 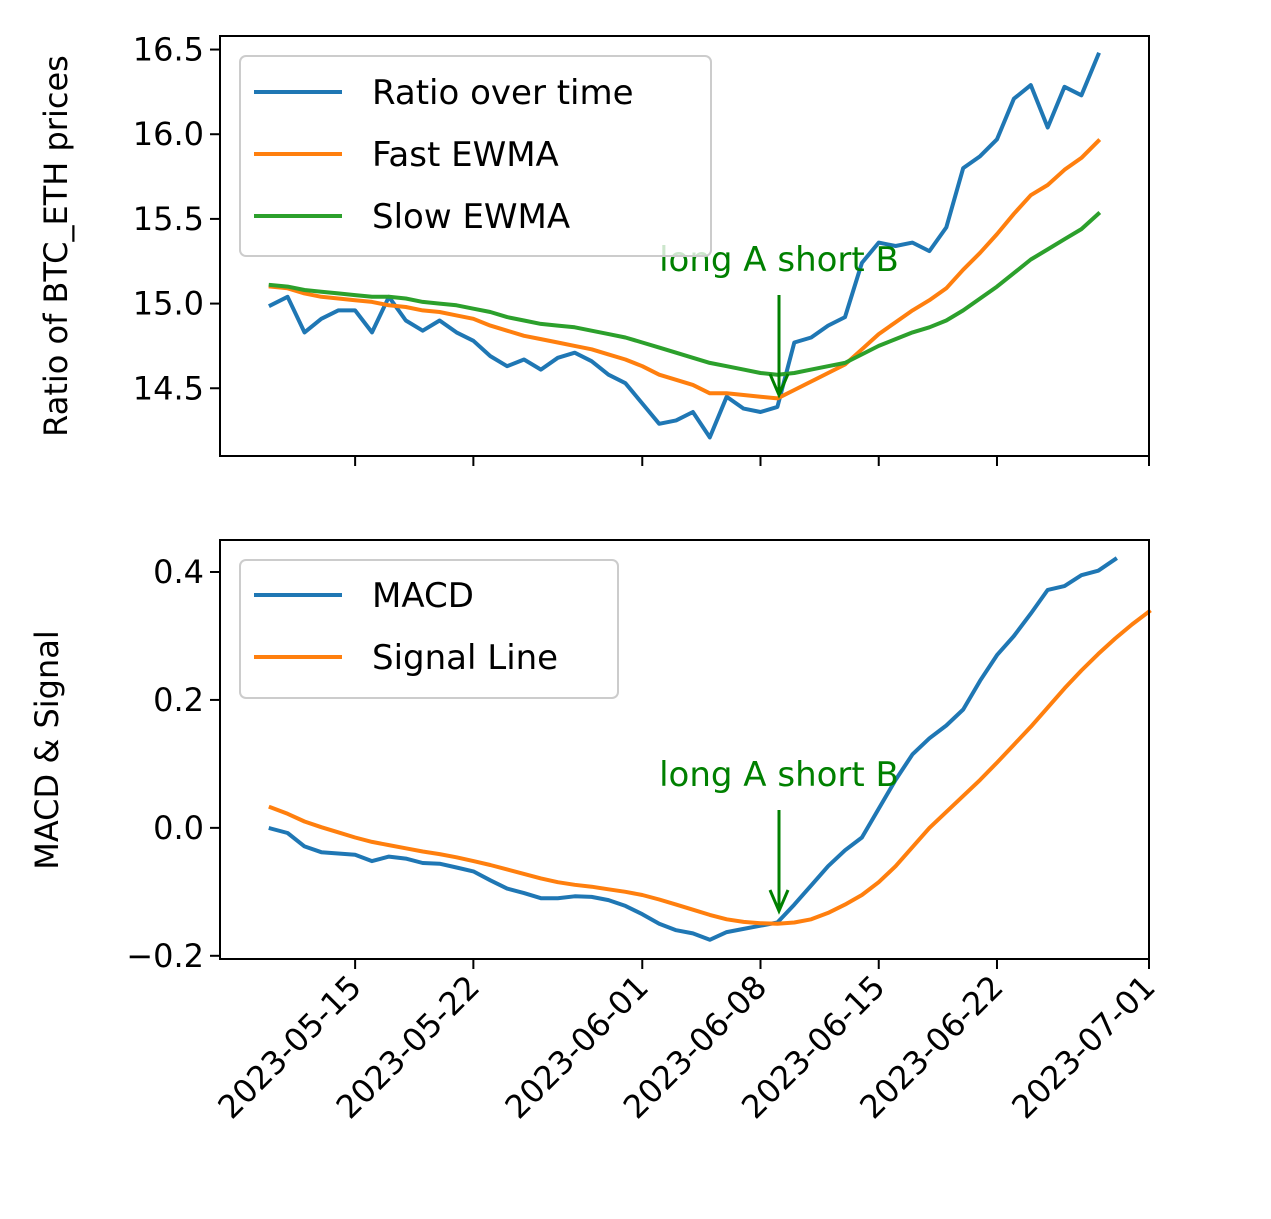 What do you see at coordinates (503, 93) in the screenshot?
I see `legend-label-ratio: Ratio over time` at bounding box center [503, 93].